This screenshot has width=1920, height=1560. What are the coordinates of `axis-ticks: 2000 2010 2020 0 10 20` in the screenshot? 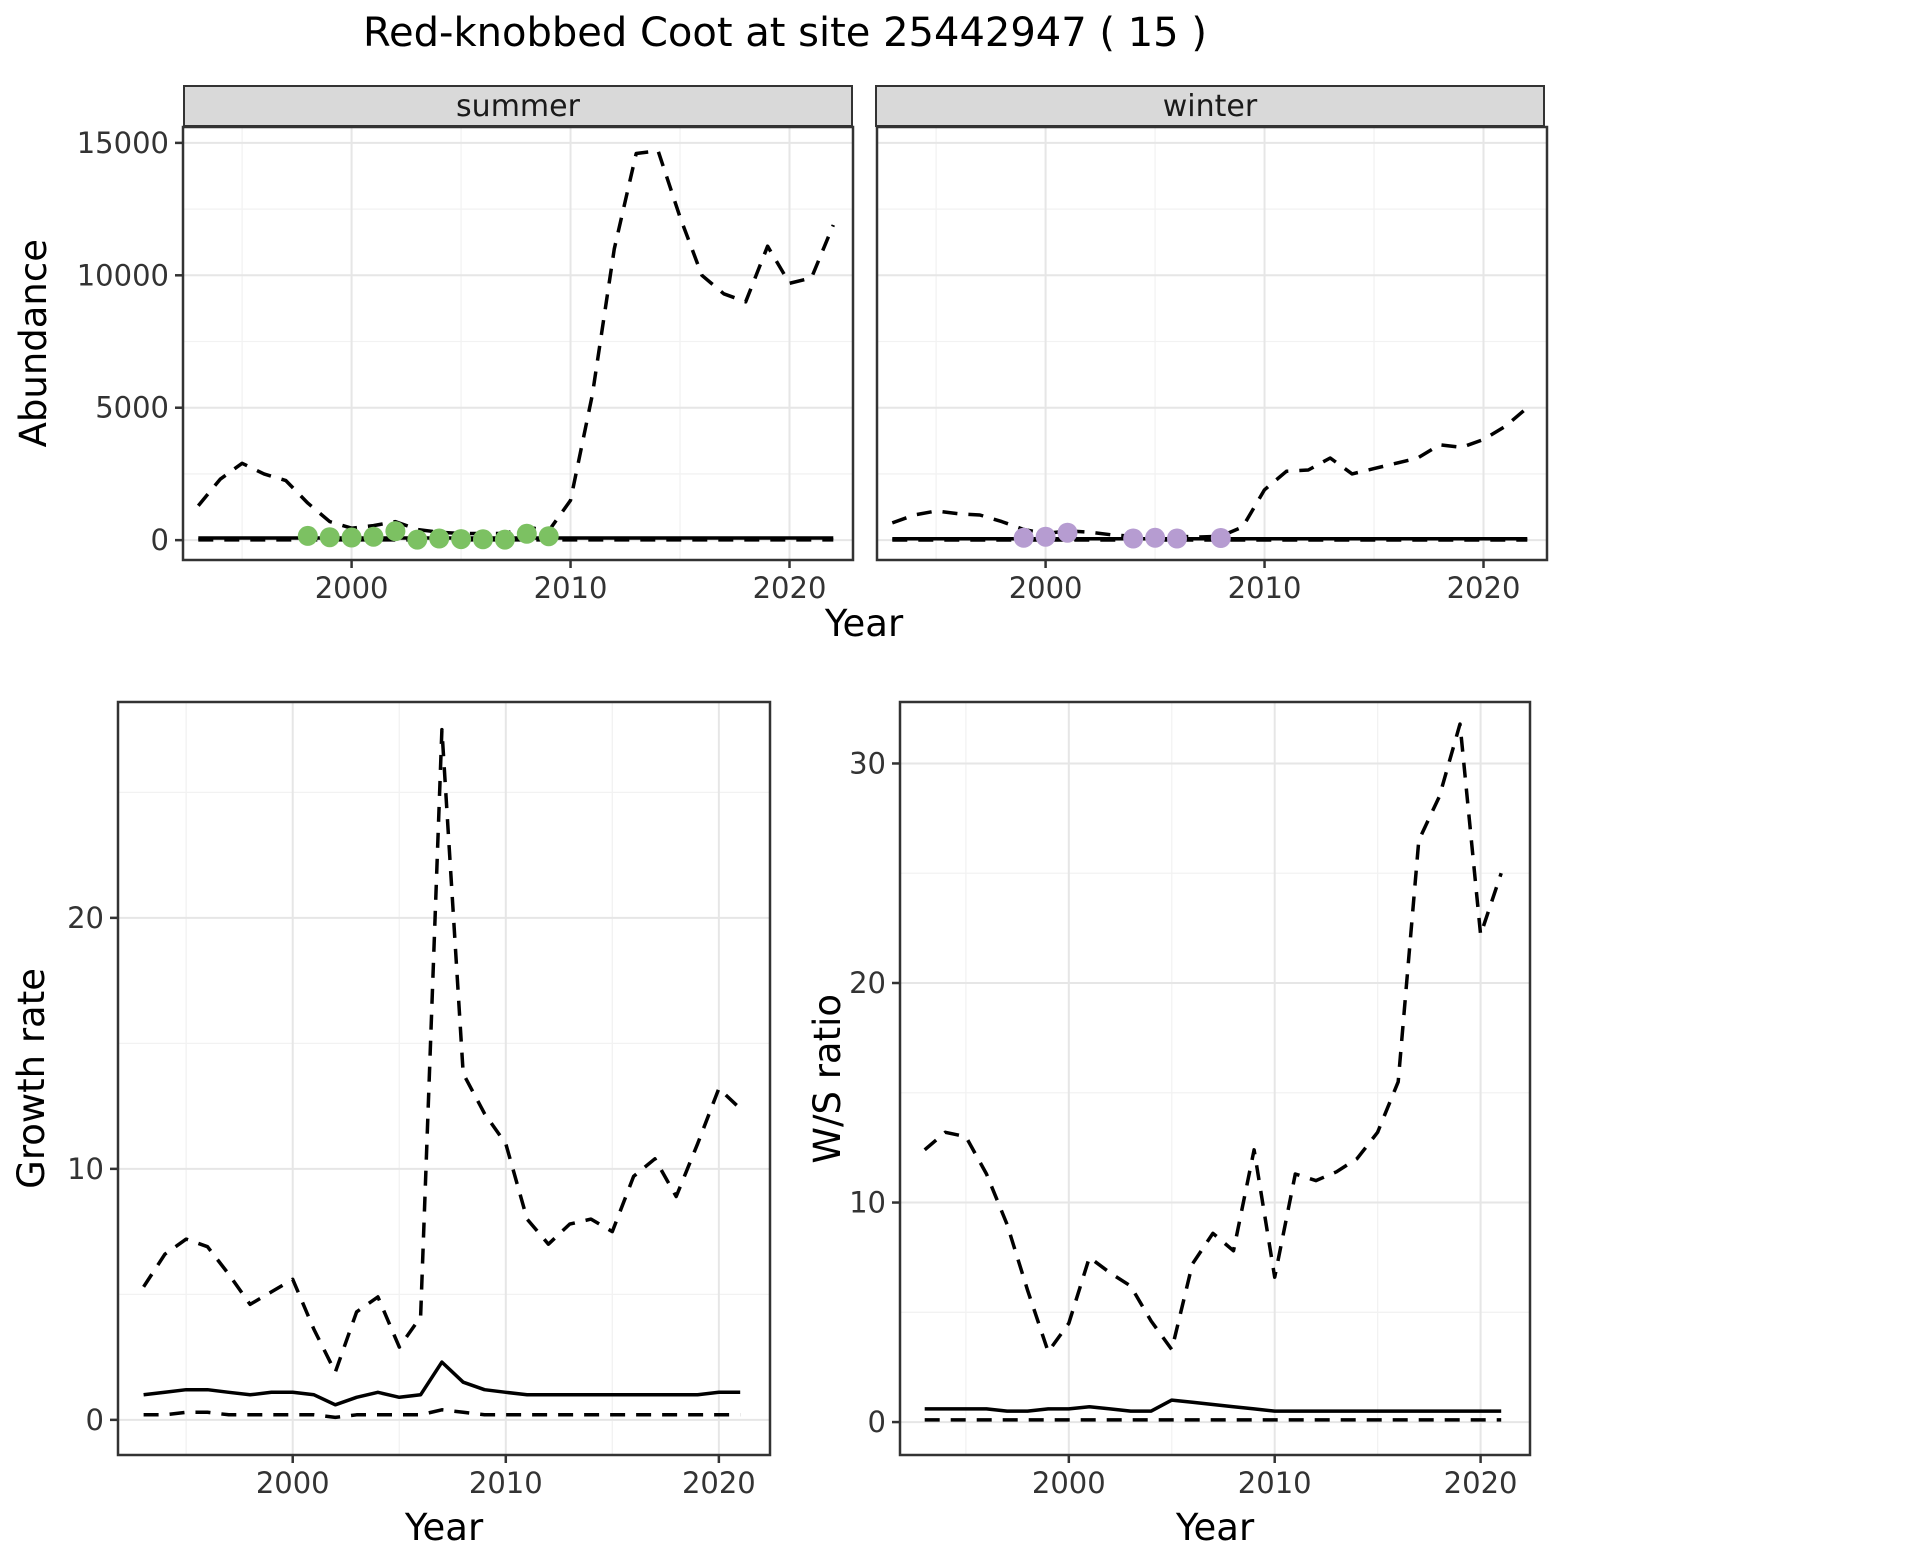 It's located at (411, 1200).